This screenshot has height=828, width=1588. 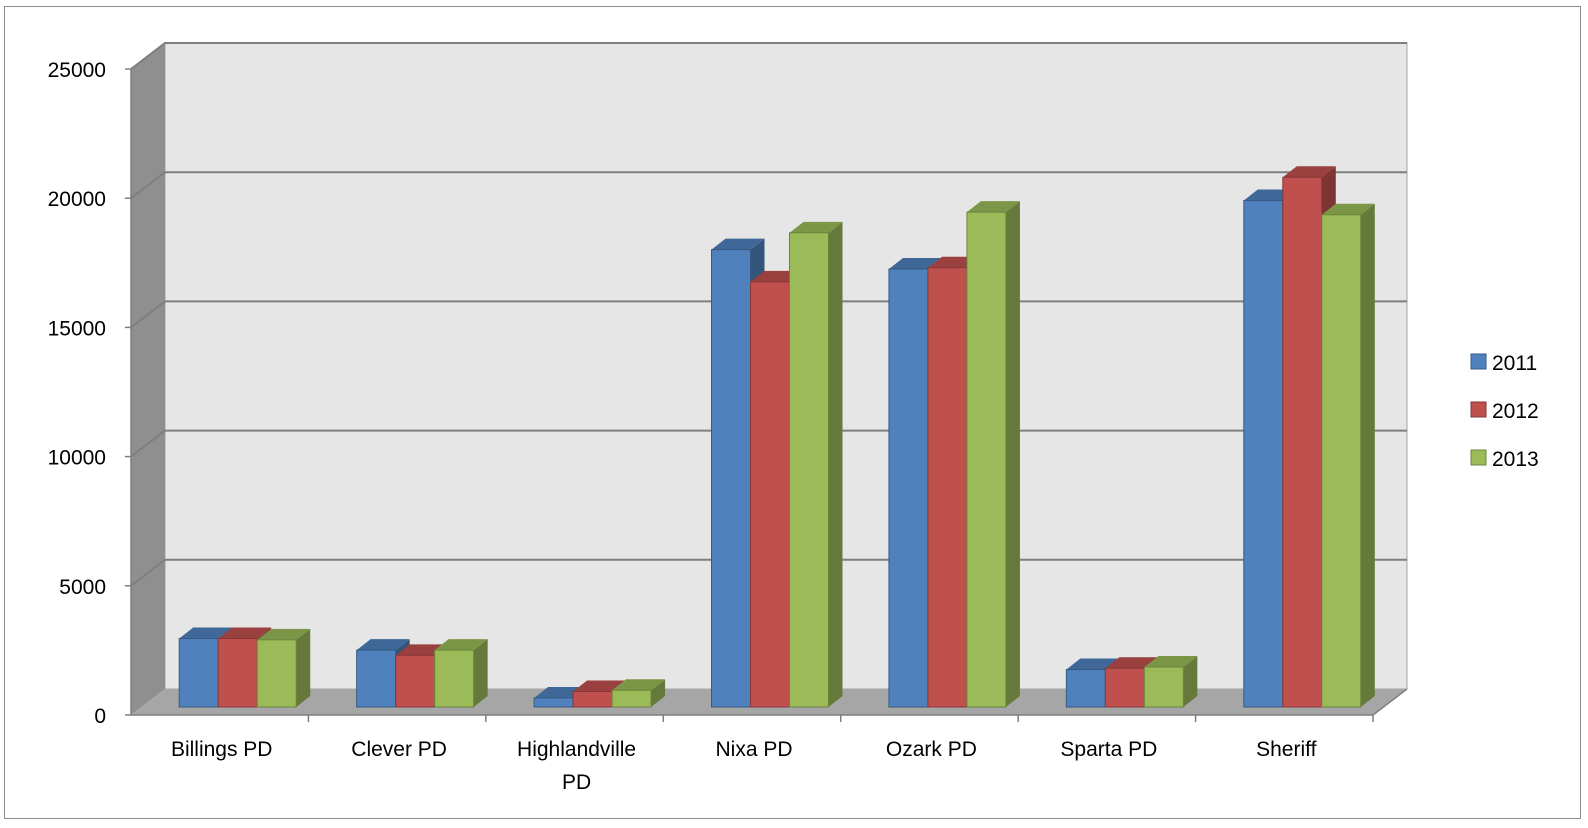 What do you see at coordinates (399, 749) in the screenshot?
I see `x-tick-label: Clever PD` at bounding box center [399, 749].